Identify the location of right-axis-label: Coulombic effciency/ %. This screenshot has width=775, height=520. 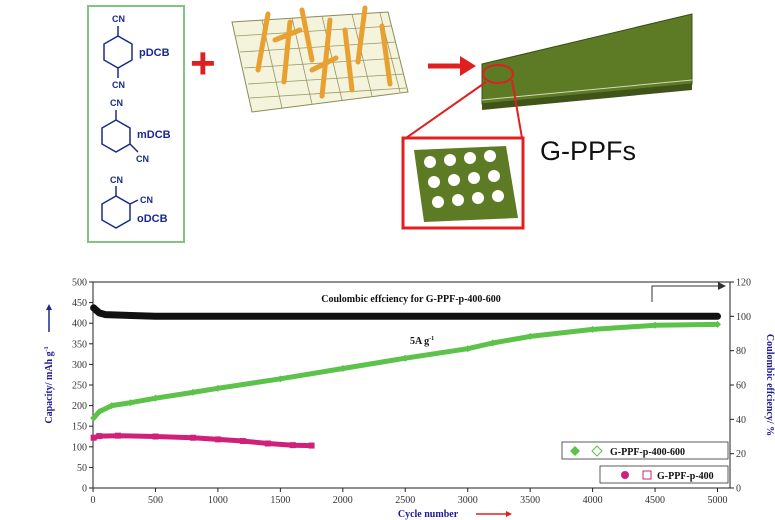
(769, 385).